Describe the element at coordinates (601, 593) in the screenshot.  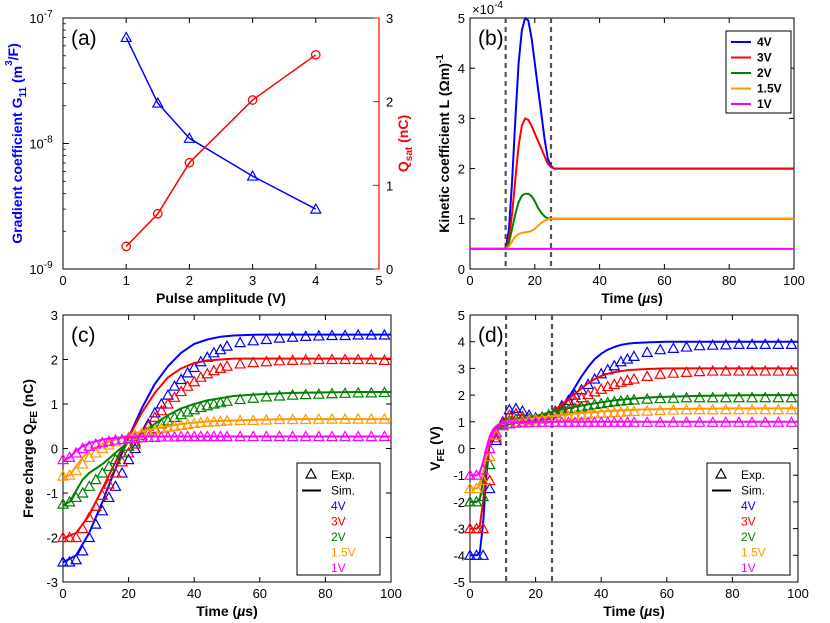
I see `x-tick-label: 40` at that location.